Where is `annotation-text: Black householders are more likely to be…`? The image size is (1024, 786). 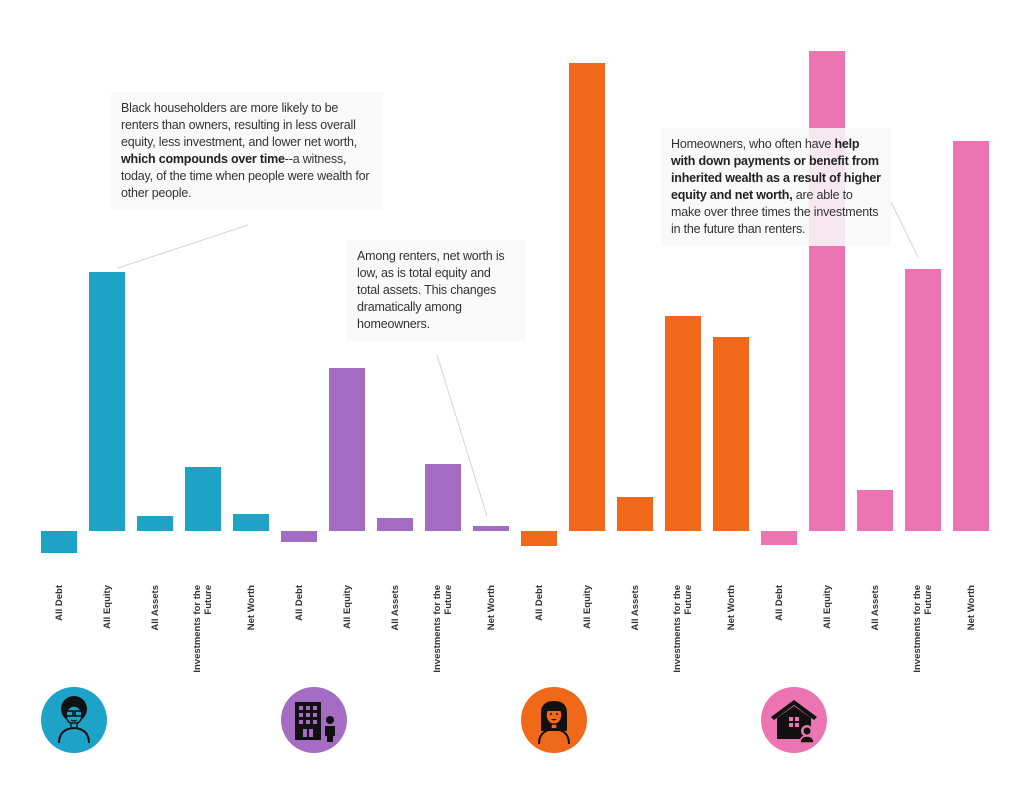
annotation-text: Black householders are more likely to be… is located at coordinates (239, 125).